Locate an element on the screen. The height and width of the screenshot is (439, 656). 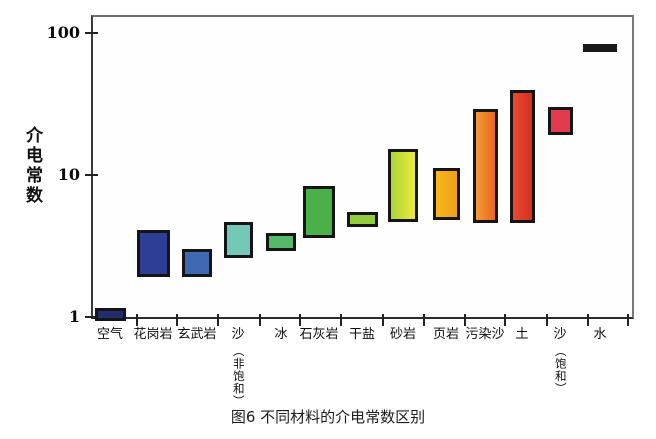
y-tick-label: 100 is located at coordinates (63, 32).